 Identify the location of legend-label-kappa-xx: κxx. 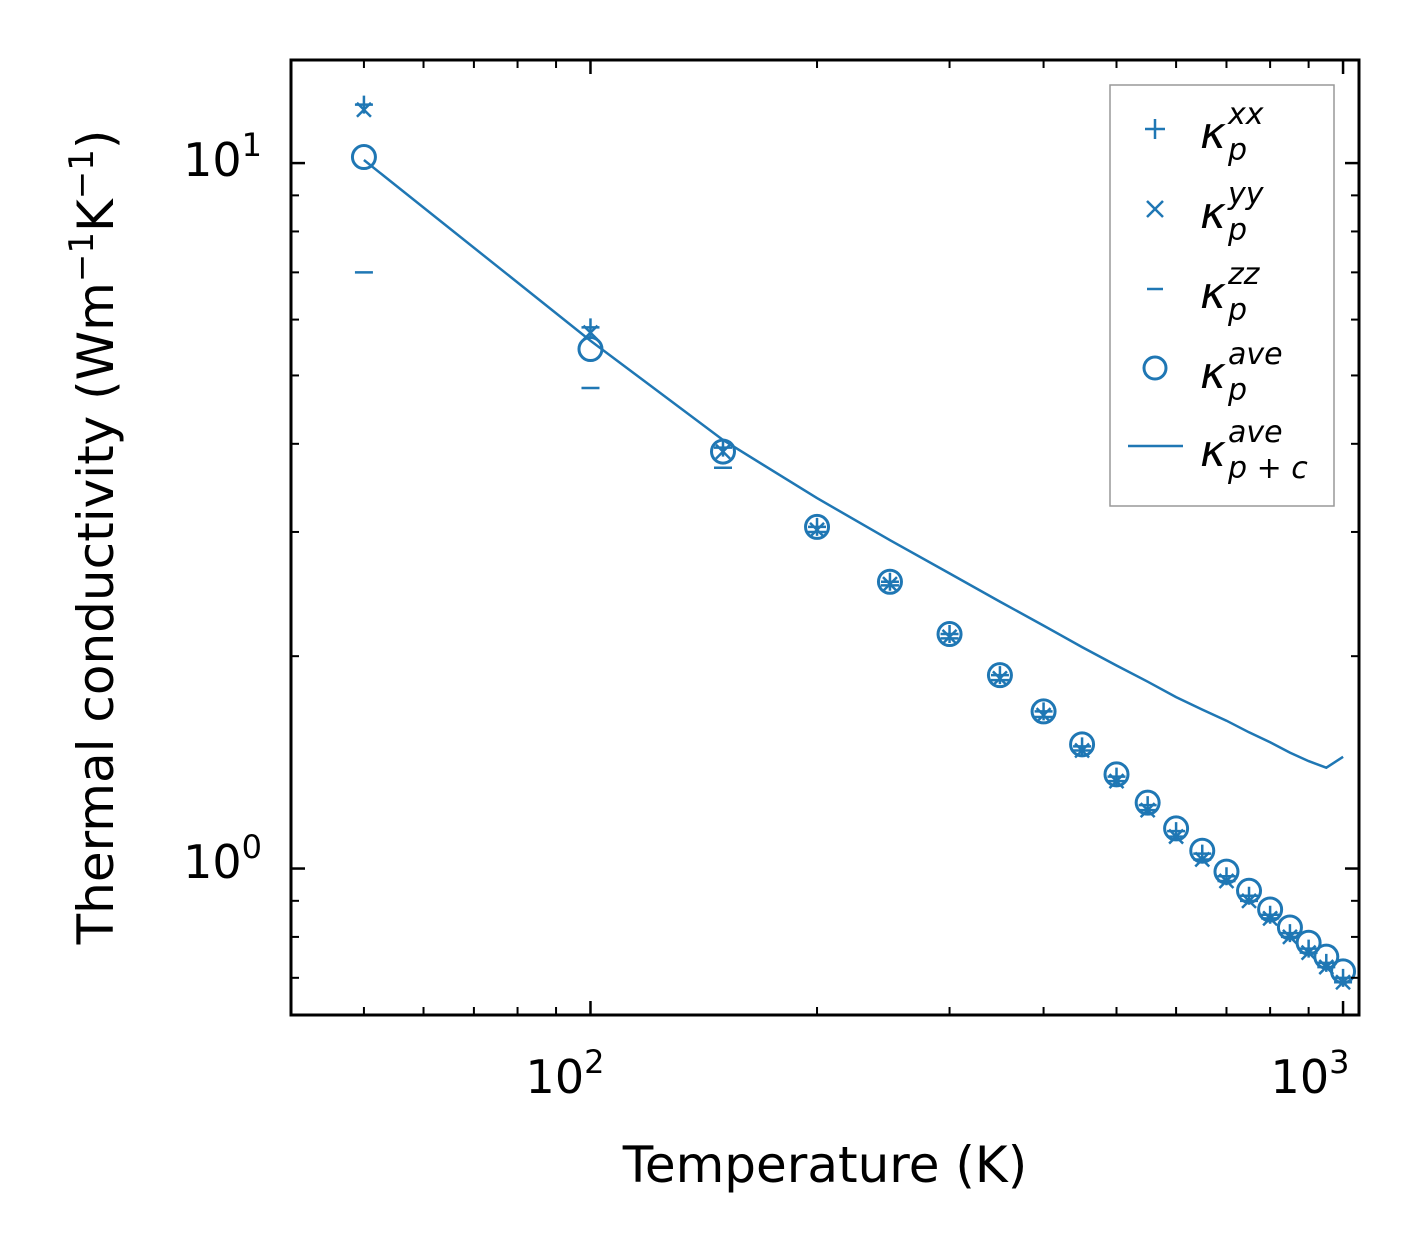
(1232, 128).